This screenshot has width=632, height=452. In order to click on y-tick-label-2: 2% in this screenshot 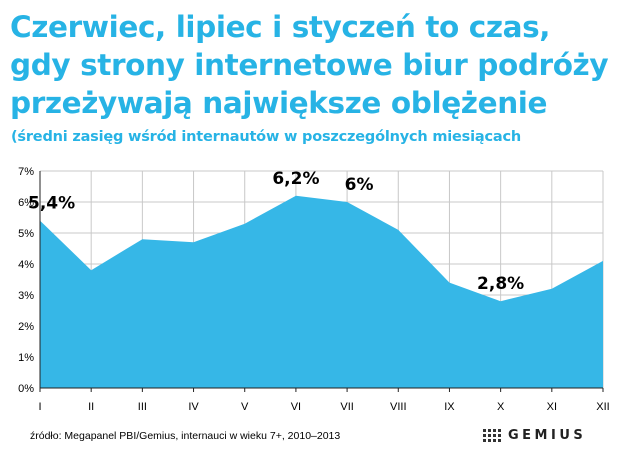, I will do `click(26, 327)`.